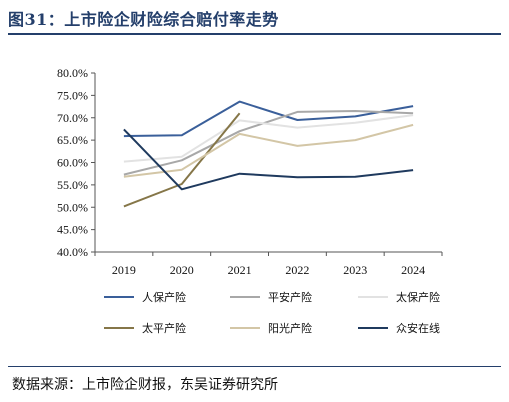  Describe the element at coordinates (164, 328) in the screenshot. I see `legend-label-4: 太平产险` at that location.